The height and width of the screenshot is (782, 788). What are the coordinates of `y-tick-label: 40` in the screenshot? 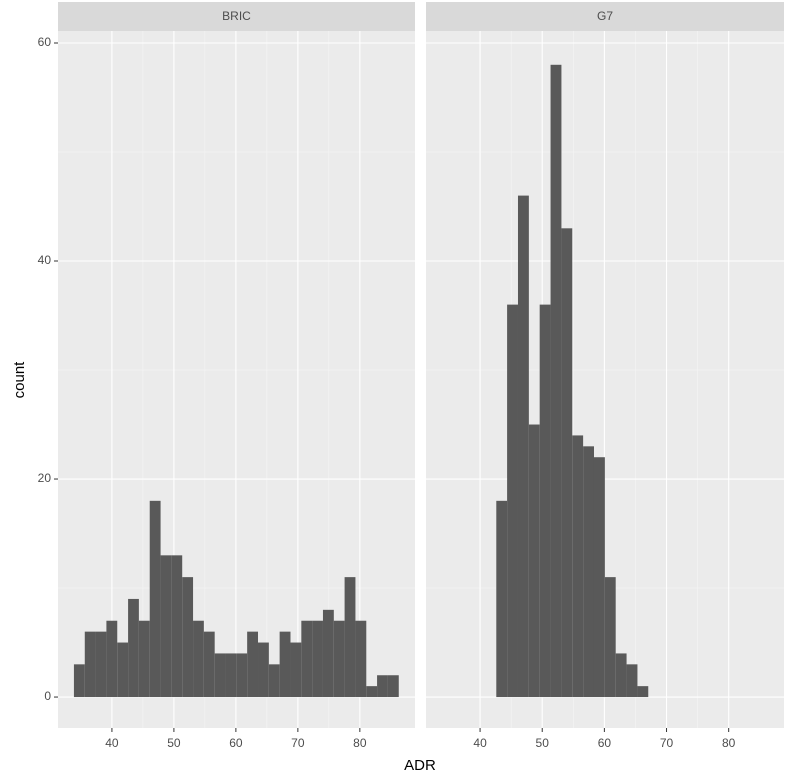 It's located at (45, 260).